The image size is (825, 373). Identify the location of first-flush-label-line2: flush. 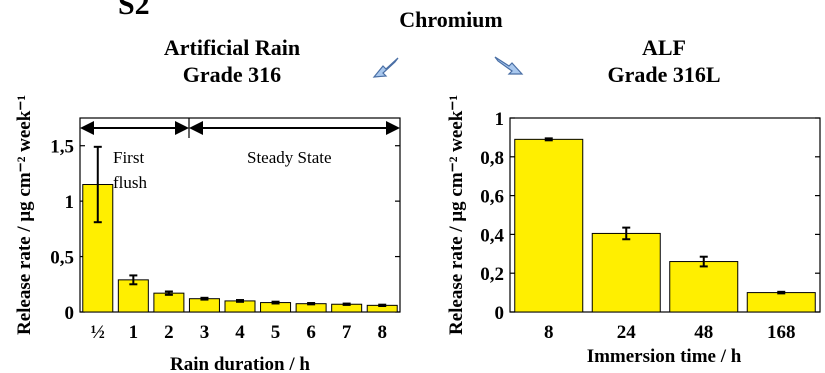
(130, 182).